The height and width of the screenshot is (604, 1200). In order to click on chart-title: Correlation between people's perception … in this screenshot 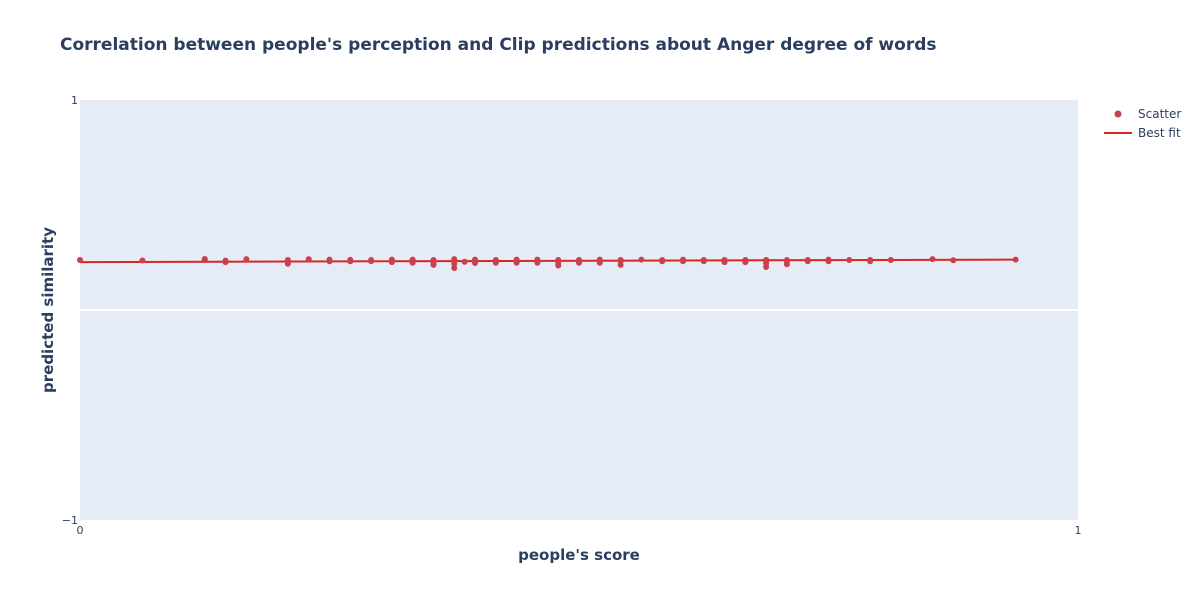, I will do `click(498, 45)`.